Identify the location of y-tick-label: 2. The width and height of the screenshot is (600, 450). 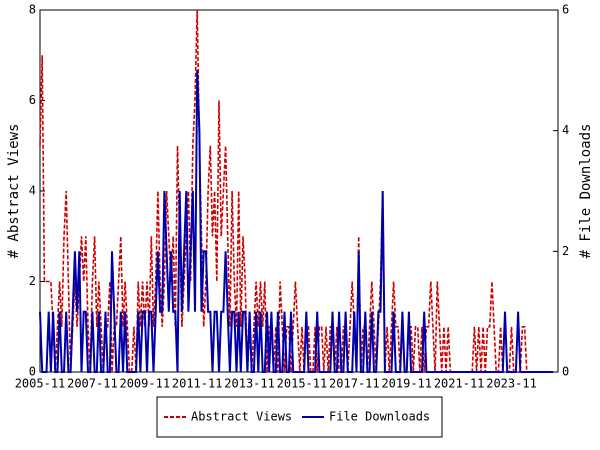
(32, 281).